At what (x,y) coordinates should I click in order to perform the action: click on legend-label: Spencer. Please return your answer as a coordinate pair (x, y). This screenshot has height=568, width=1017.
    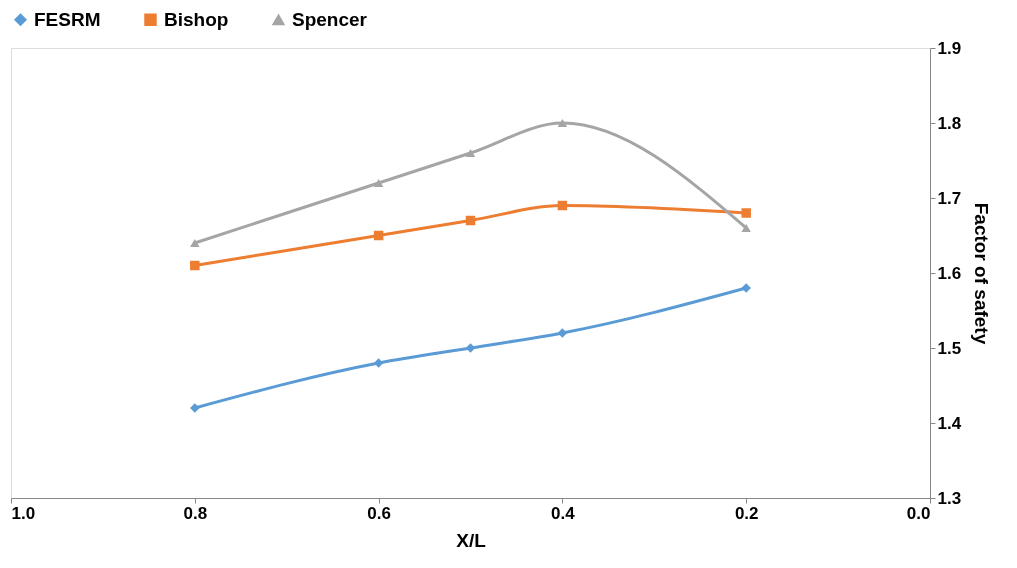
    Looking at the image, I should click on (330, 19).